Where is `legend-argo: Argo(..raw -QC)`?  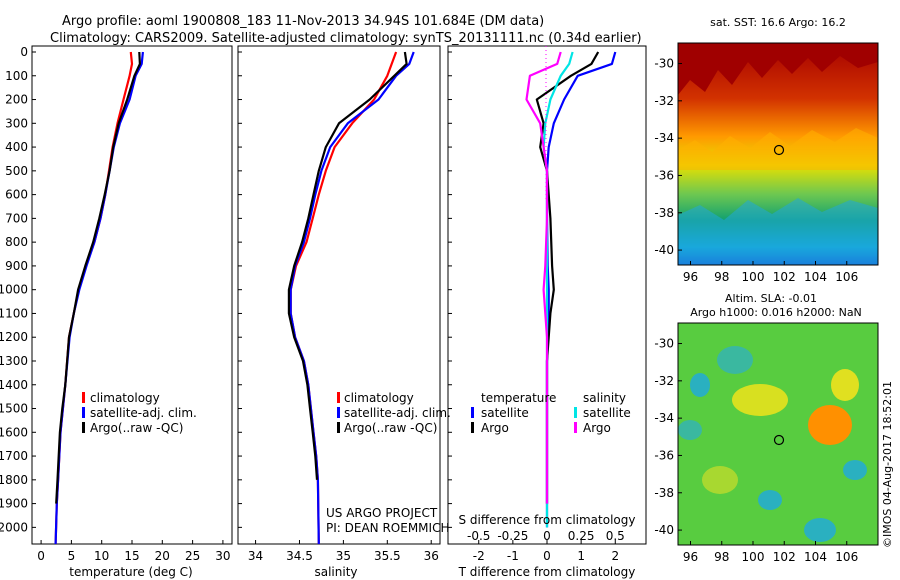 legend-argo: Argo(..raw -QC) is located at coordinates (136, 428).